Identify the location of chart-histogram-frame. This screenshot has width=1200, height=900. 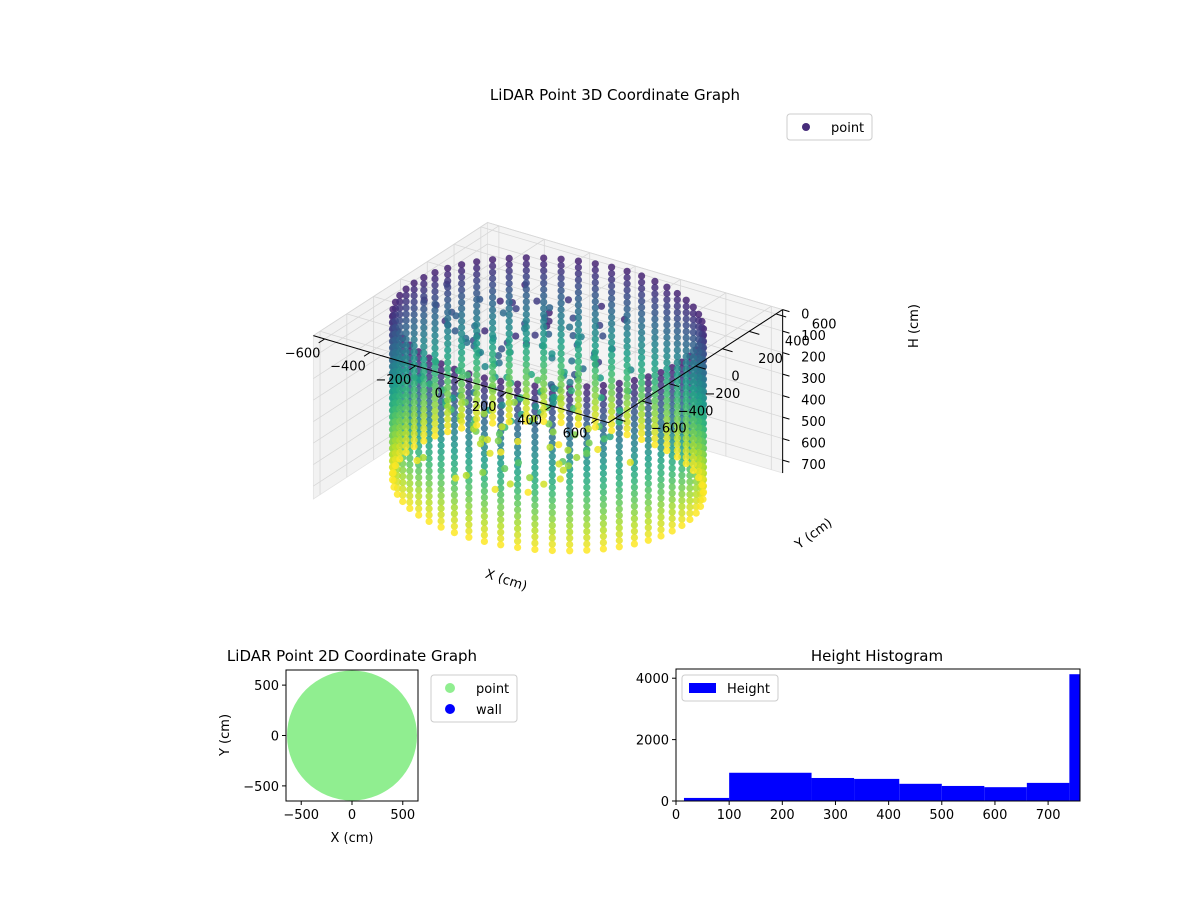
(878, 735).